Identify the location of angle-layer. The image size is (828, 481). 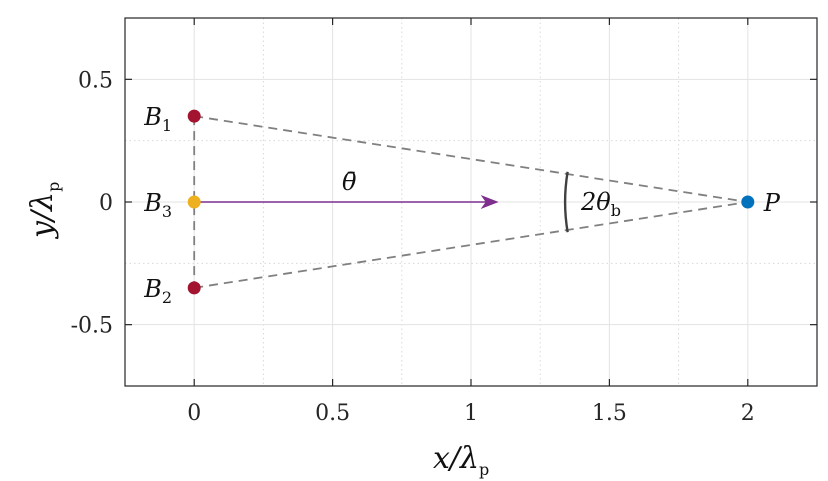
(566, 202).